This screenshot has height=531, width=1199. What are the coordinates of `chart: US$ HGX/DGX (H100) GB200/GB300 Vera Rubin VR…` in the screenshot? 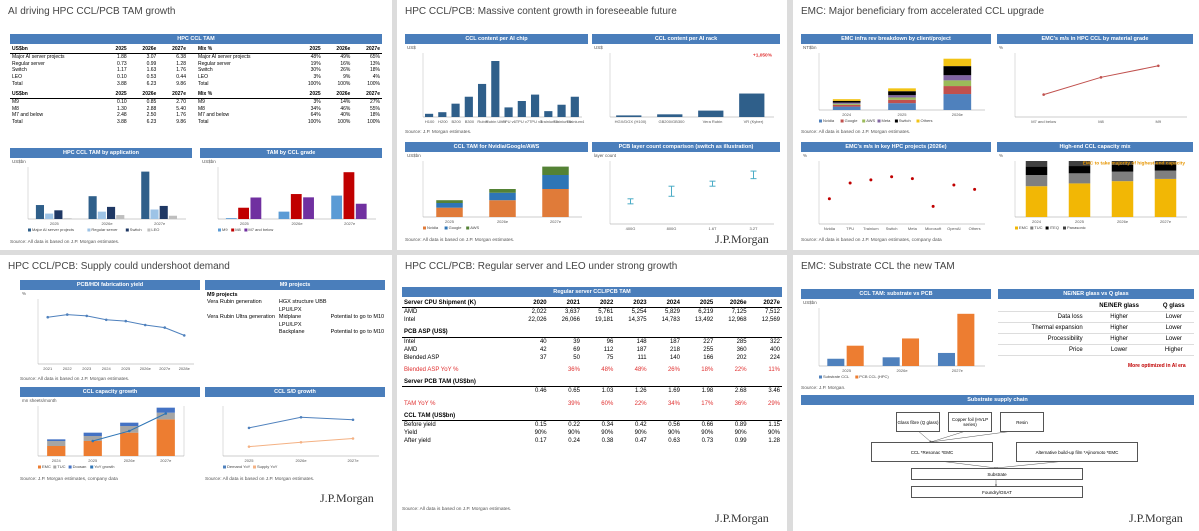 It's located at (684, 84).